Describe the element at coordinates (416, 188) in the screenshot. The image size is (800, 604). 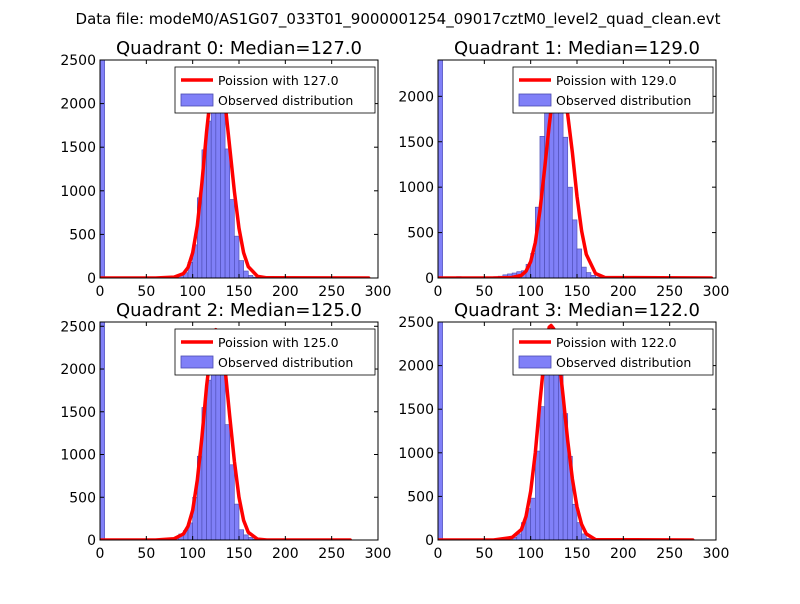
I see `quadrant-1-ytick-label: 1000` at that location.